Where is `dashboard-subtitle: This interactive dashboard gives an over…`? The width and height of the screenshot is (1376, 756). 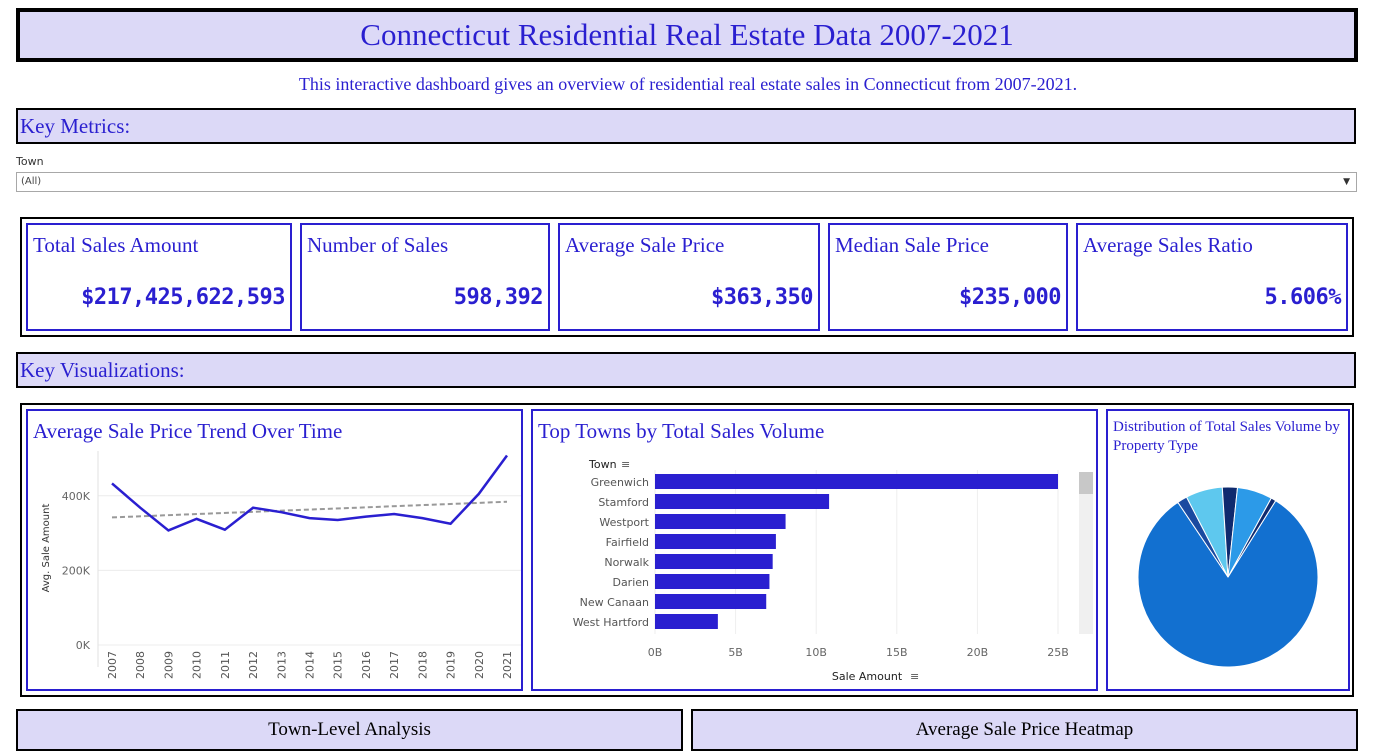 dashboard-subtitle: This interactive dashboard gives an over… is located at coordinates (688, 84).